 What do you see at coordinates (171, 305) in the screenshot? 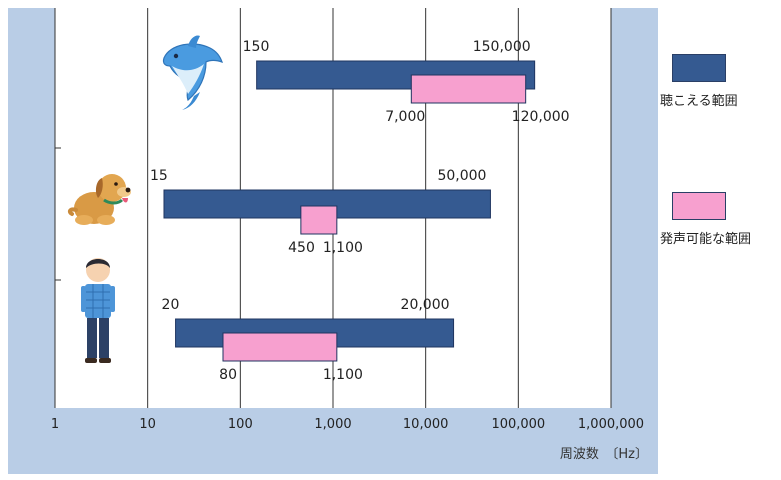
I see `hearing-min-label-human: 20` at bounding box center [171, 305].